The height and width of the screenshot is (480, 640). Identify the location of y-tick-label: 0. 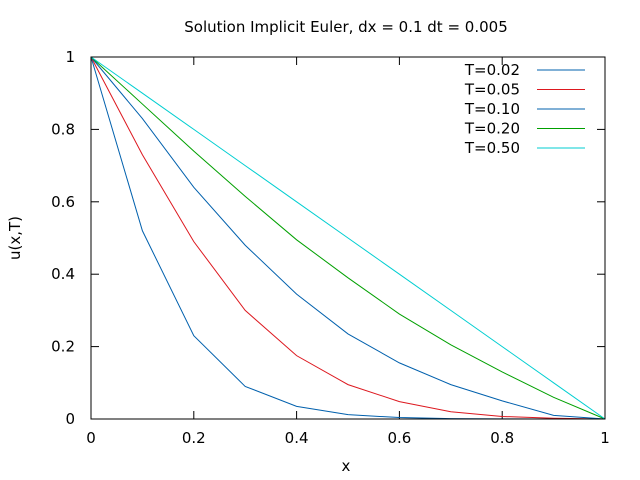
(70, 419).